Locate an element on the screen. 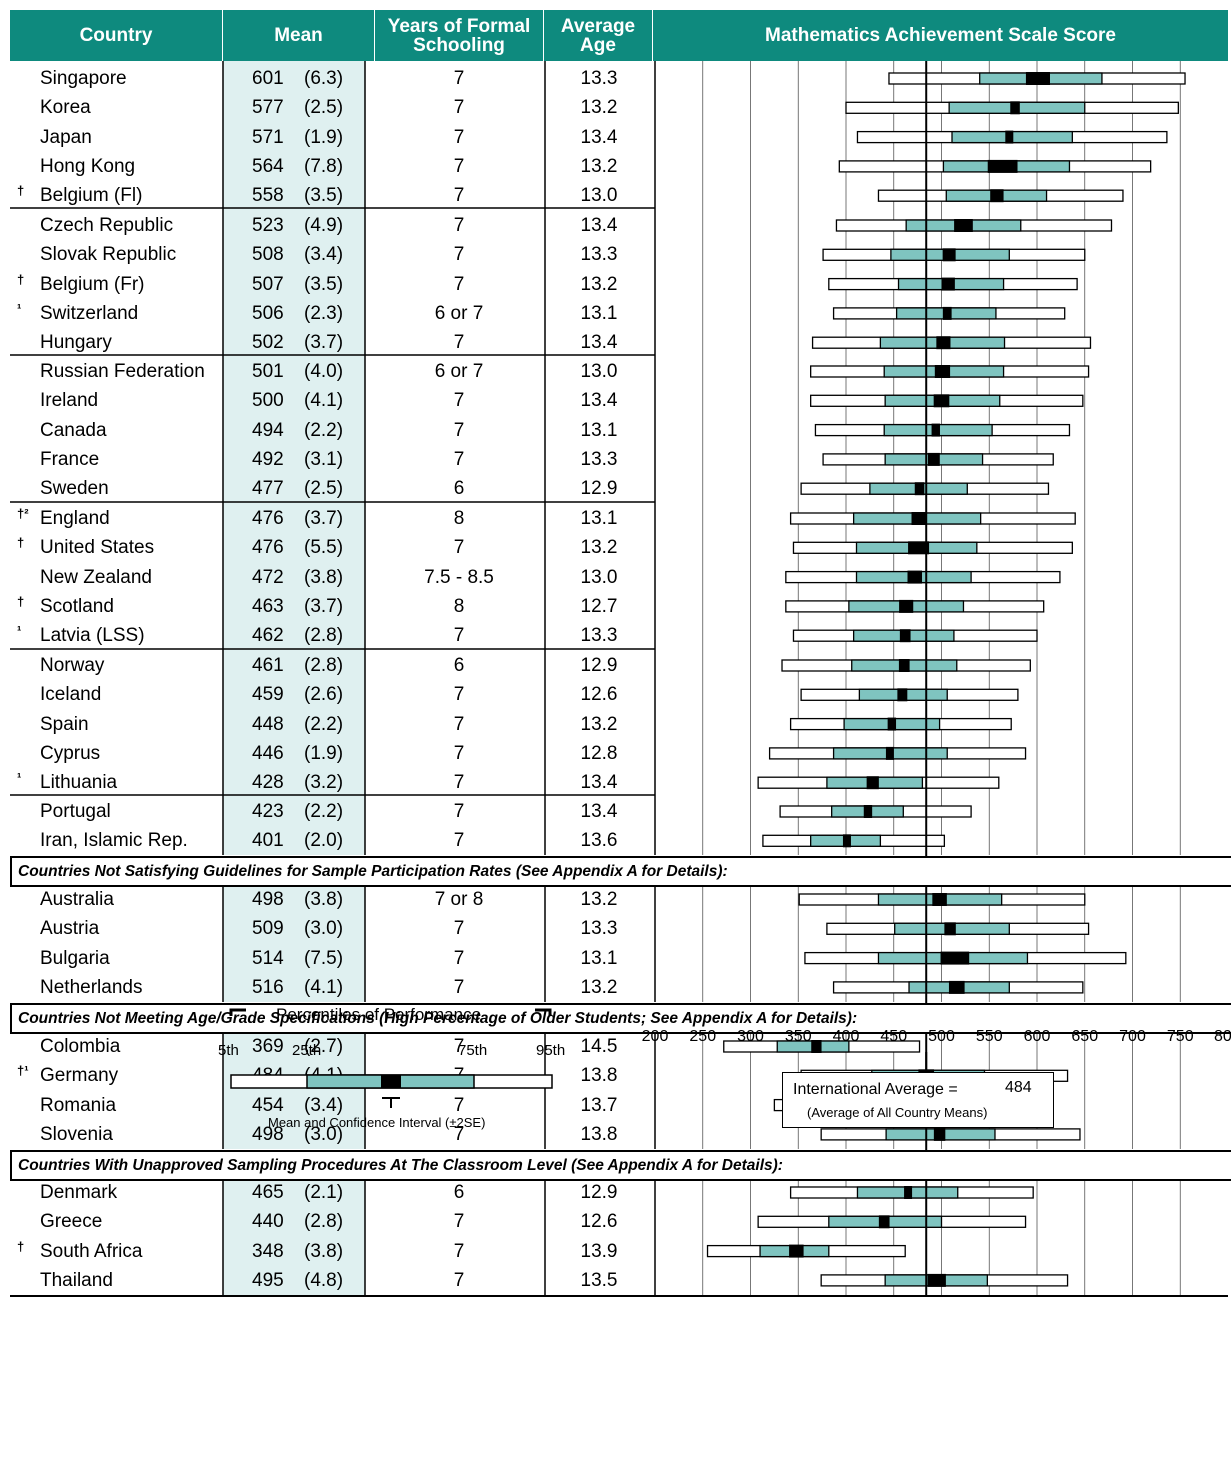  standard-error: (2.2) is located at coordinates (324, 811).